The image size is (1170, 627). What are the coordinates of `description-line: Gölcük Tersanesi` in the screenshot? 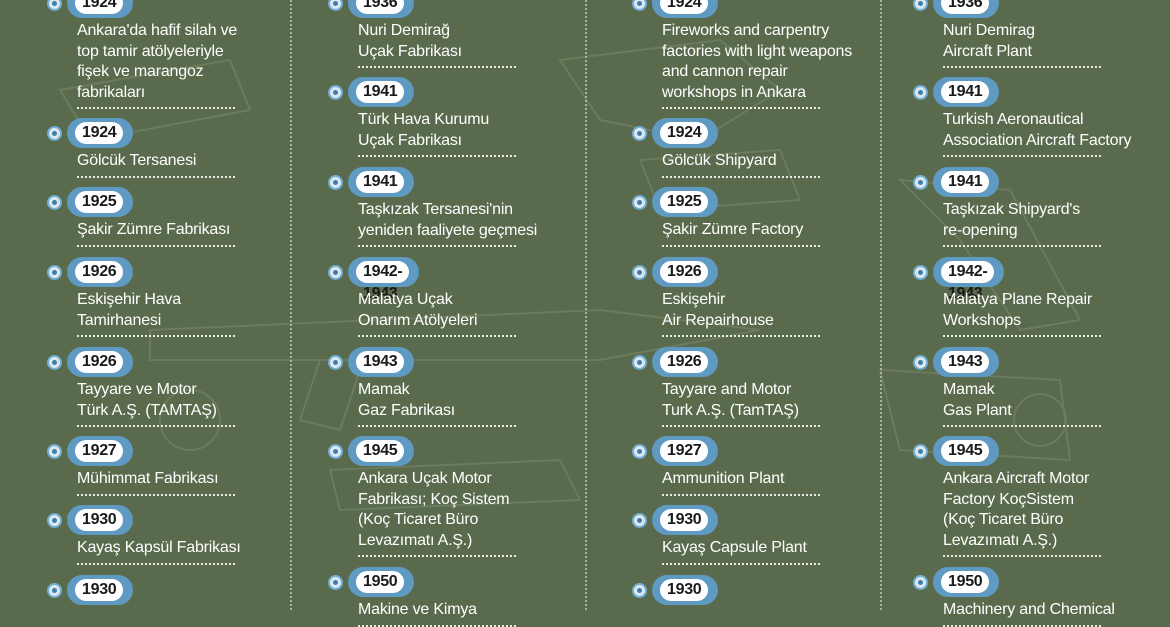 It's located at (137, 160).